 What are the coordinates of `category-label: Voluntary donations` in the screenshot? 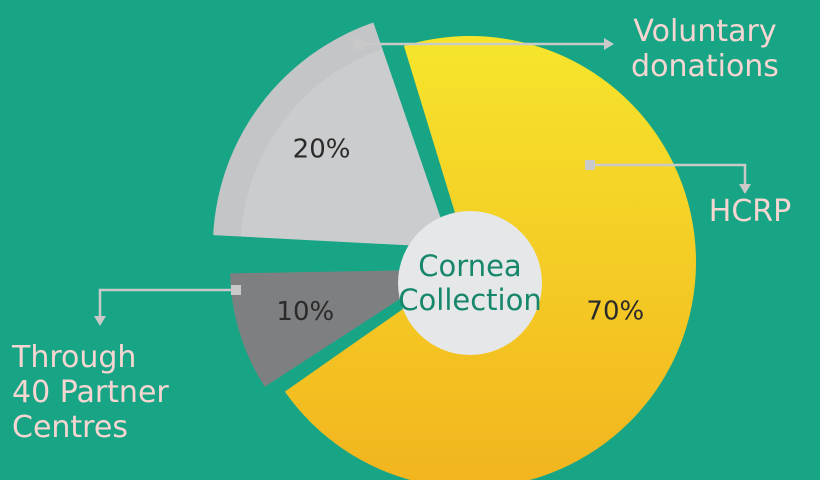 It's located at (705, 49).